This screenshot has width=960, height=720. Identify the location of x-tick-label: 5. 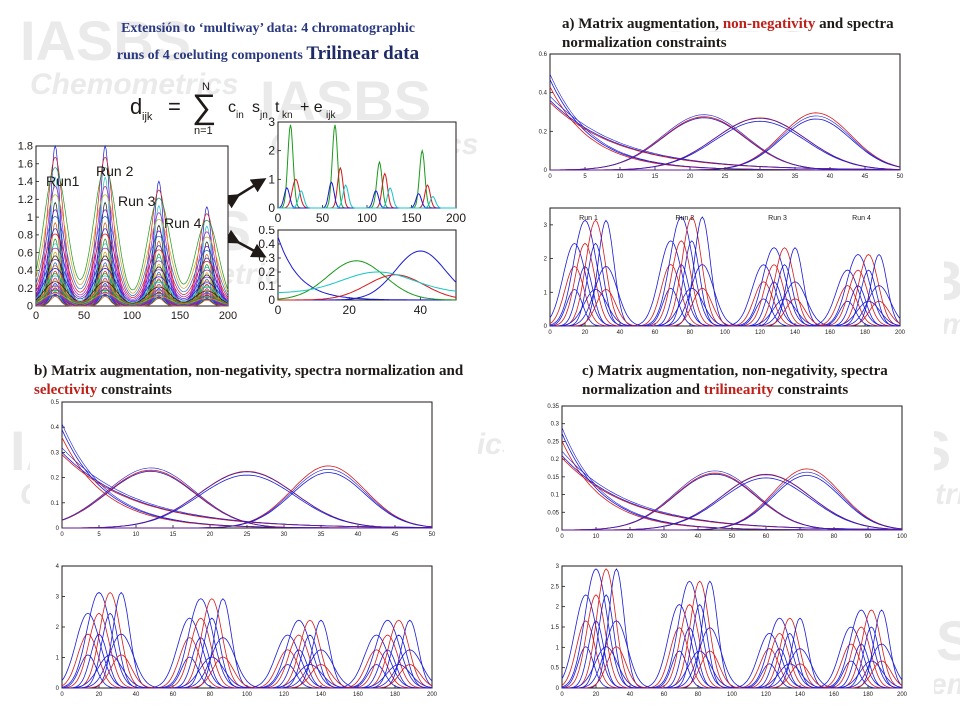
(99, 535).